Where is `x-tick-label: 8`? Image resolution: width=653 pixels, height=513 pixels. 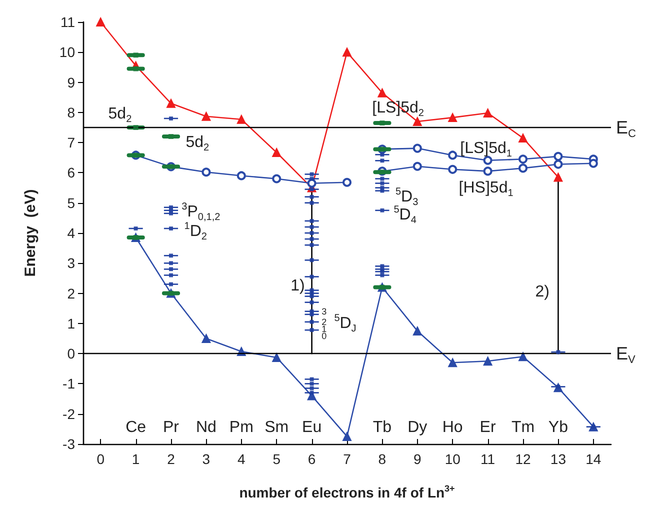
x-tick-label: 8 is located at coordinates (382, 459).